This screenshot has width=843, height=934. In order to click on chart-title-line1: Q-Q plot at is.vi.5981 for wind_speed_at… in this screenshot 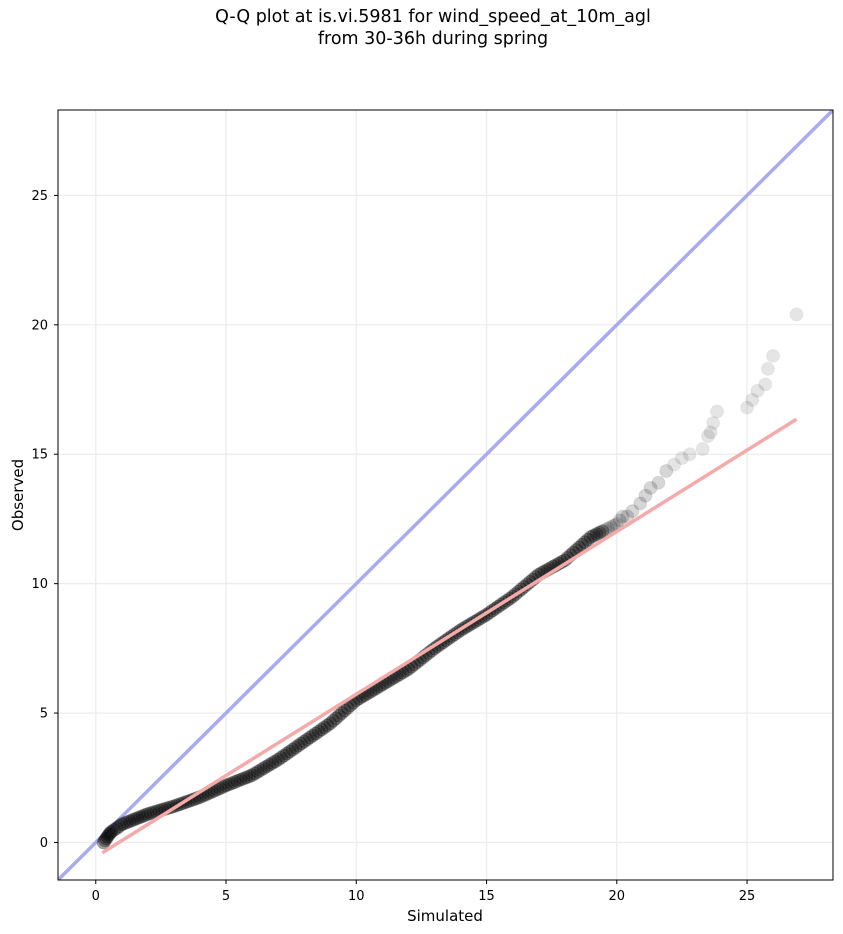, I will do `click(433, 17)`.